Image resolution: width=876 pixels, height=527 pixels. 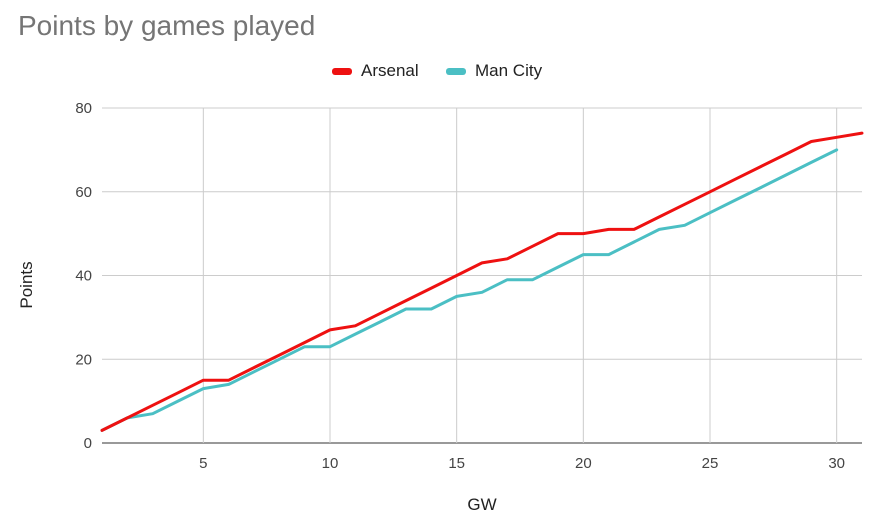 What do you see at coordinates (83, 192) in the screenshot?
I see `y-tick-label-60: 60` at bounding box center [83, 192].